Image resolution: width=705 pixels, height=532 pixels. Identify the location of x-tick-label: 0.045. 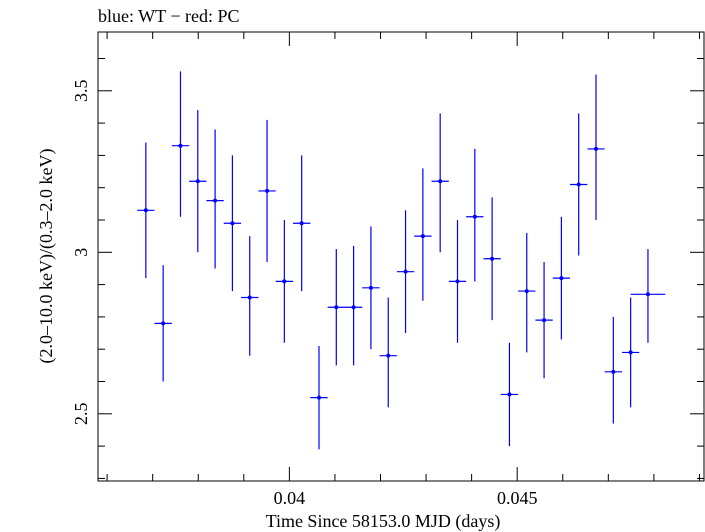
(517, 498).